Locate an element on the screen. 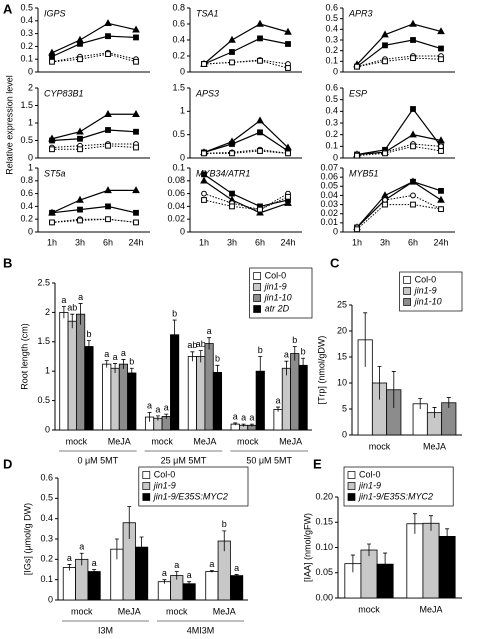 The image size is (478, 639). y-tick-label: 0.8 is located at coordinates (26, 180).